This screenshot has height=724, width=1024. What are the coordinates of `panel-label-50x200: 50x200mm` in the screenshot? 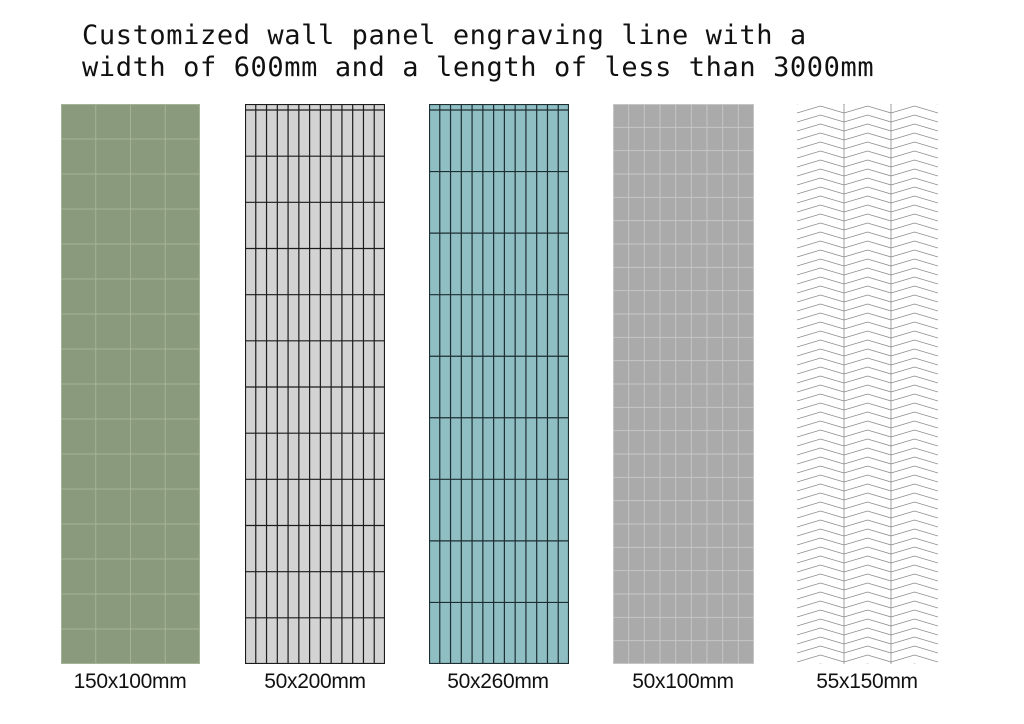 It's located at (315, 681).